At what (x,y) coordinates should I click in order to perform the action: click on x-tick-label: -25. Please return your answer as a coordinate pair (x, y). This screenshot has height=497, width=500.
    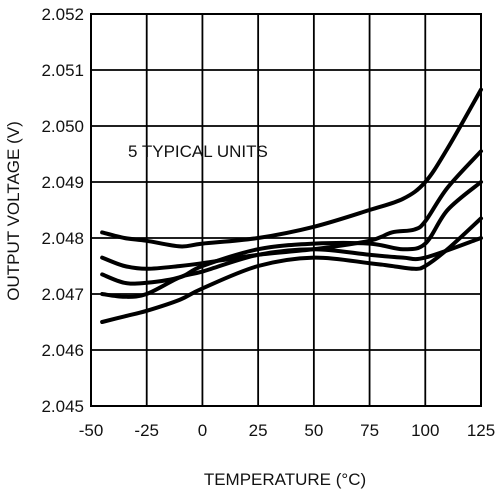
    Looking at the image, I should click on (146, 430).